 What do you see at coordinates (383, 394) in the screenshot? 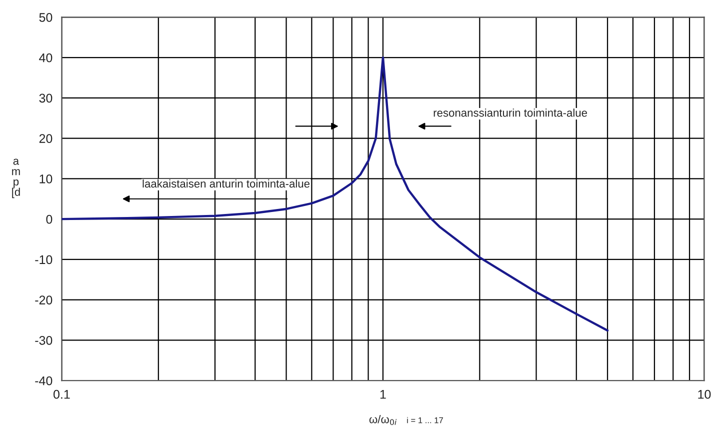
I see `x-tick-label: 1` at bounding box center [383, 394].